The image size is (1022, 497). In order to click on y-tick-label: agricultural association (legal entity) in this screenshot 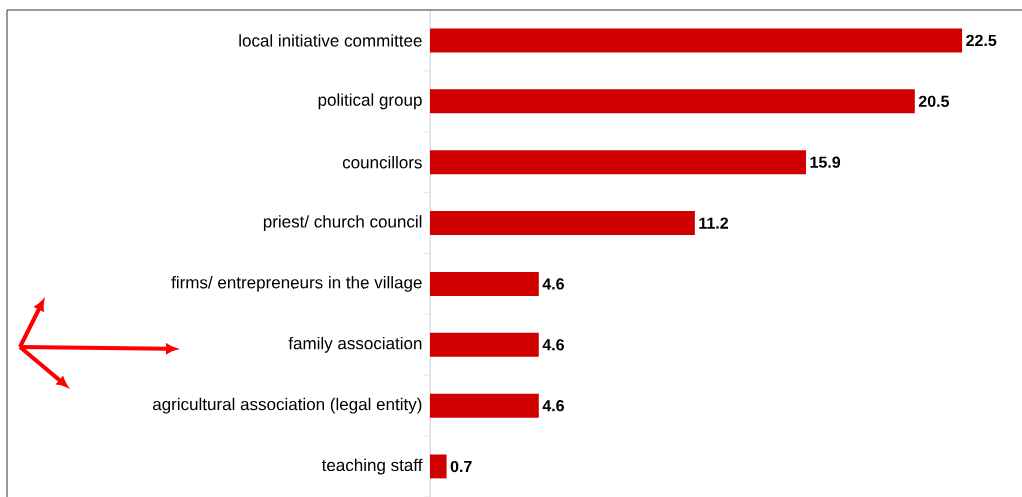, I will do `click(287, 405)`.